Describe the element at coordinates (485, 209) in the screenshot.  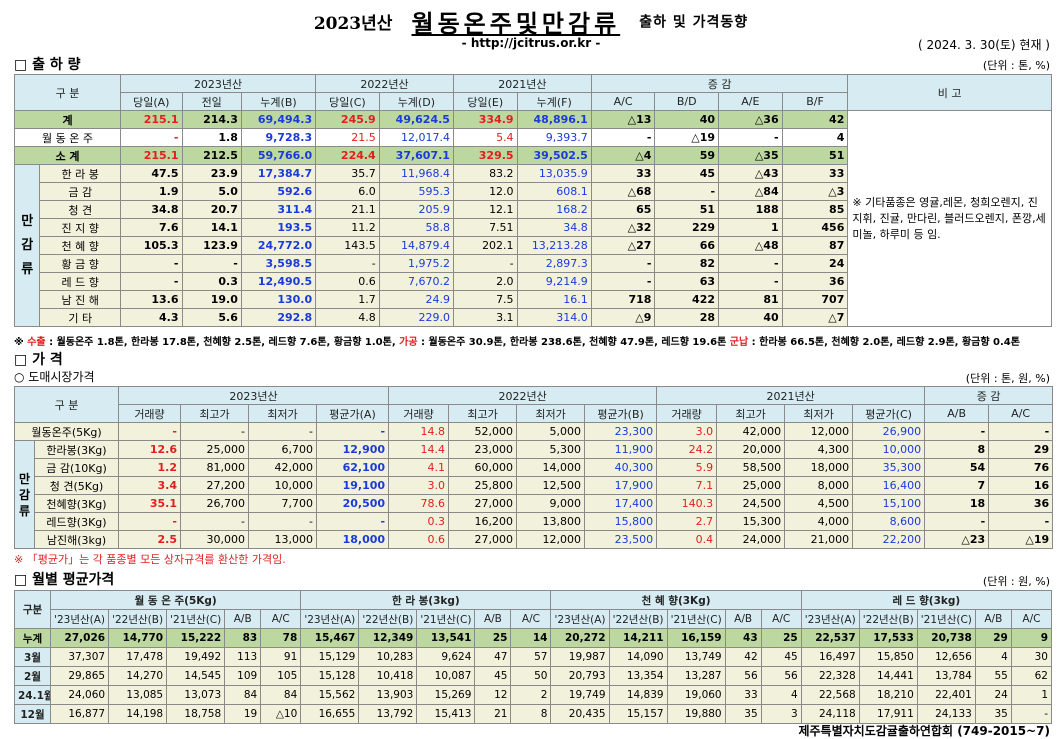
I see `shipment-cell: 12.1` at that location.